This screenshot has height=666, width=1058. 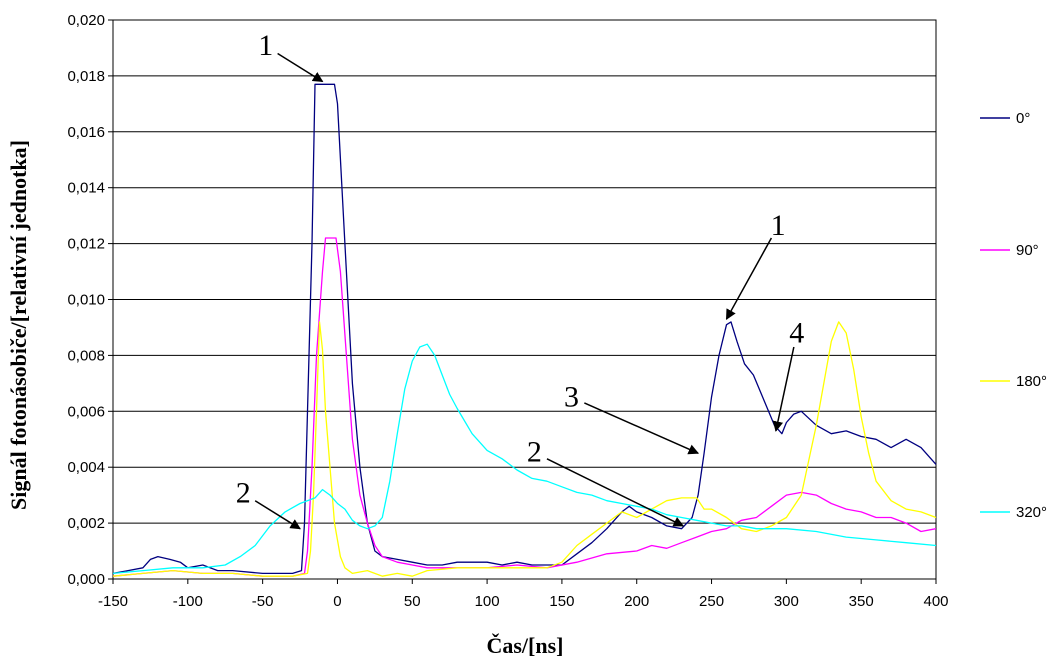 What do you see at coordinates (1031, 381) in the screenshot?
I see `legend-label: 180°` at bounding box center [1031, 381].